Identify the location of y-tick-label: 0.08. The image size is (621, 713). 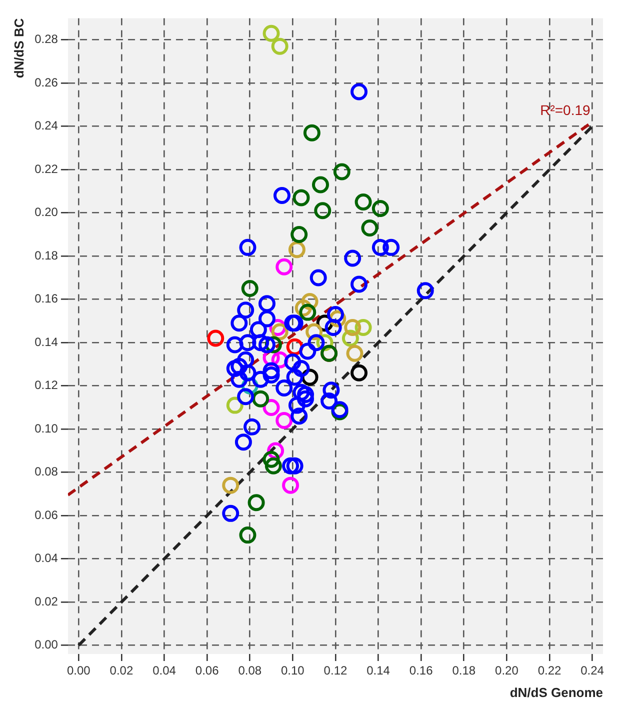
(46, 471).